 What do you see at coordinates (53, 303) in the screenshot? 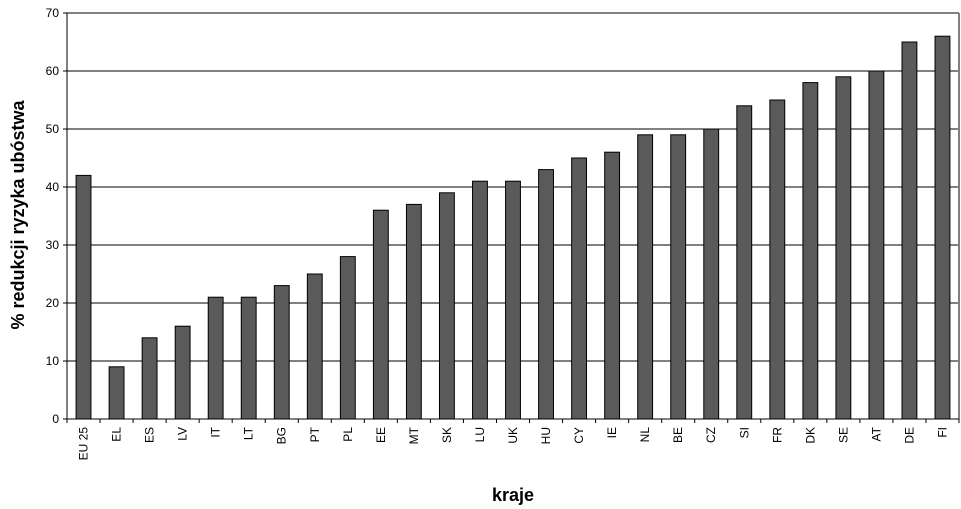
I see `y-tick-label: 20` at bounding box center [53, 303].